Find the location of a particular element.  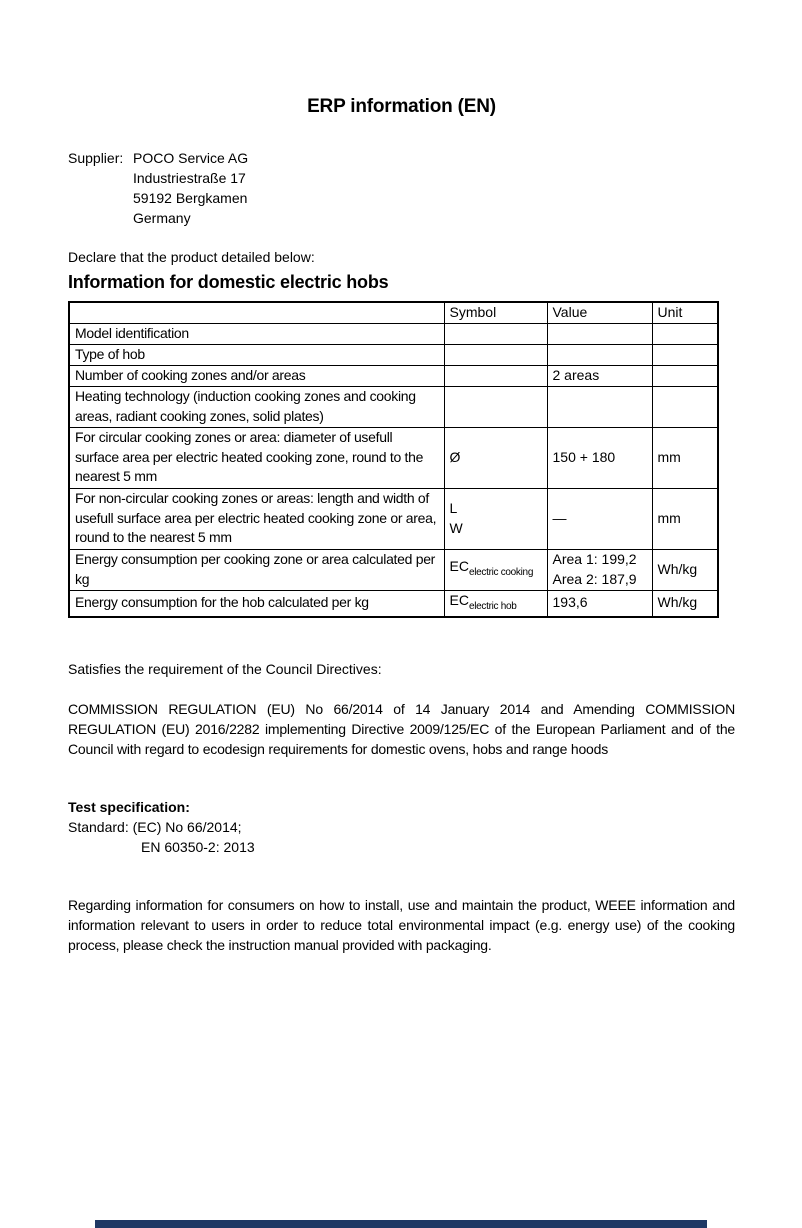

symbol-width: W is located at coordinates (456, 527).